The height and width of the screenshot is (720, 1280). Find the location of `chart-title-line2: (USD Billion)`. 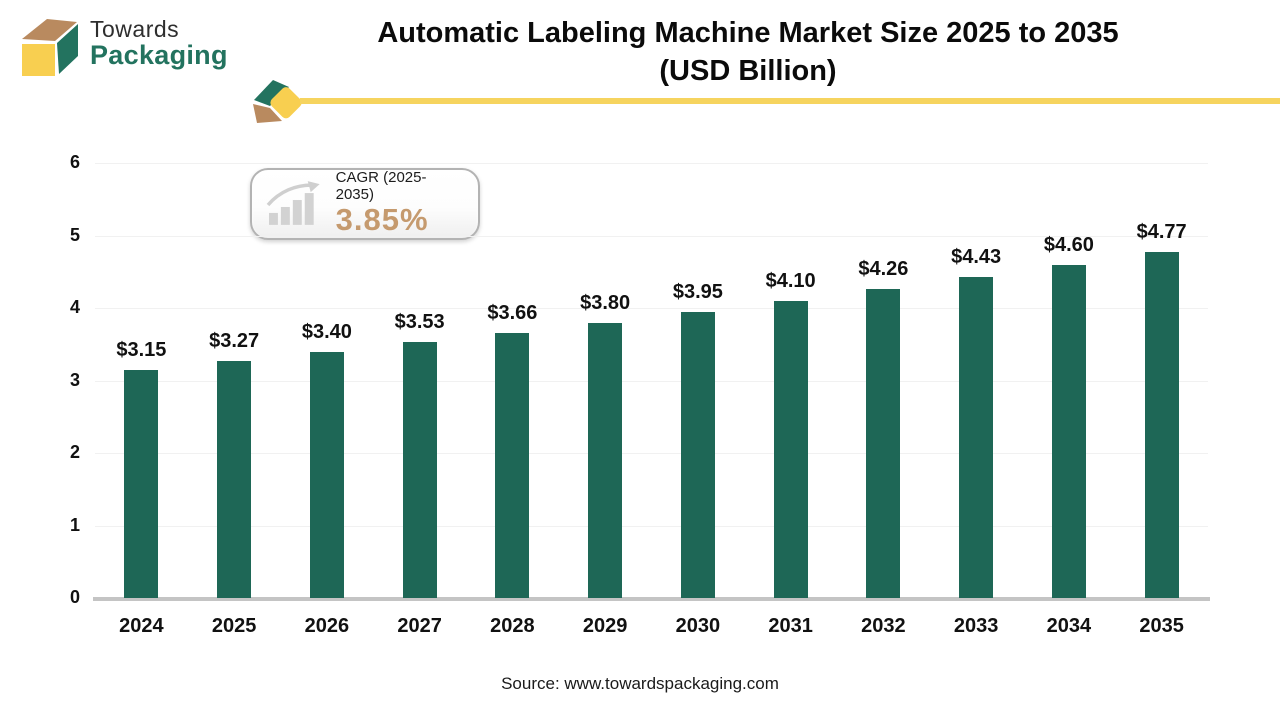

chart-title-line2: (USD Billion) is located at coordinates (748, 71).